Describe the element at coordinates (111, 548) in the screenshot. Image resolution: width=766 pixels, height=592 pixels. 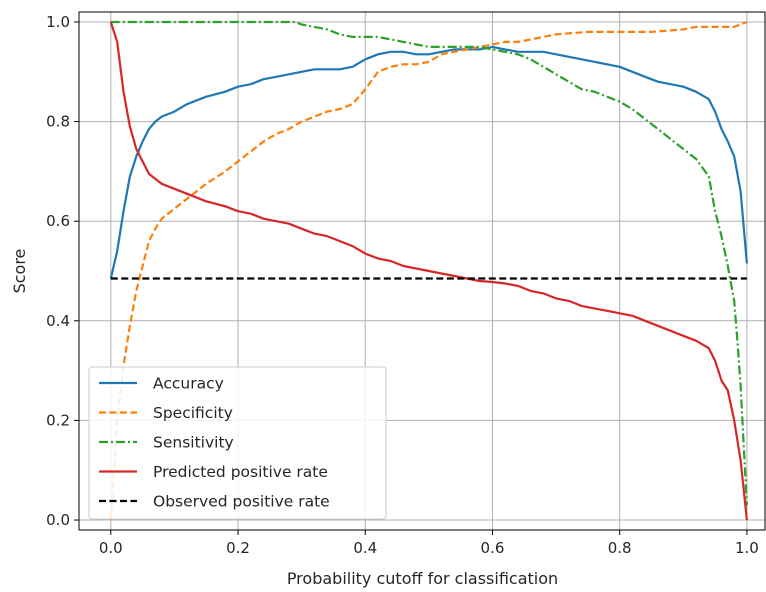
I see `x-tick-label: 0.0` at that location.